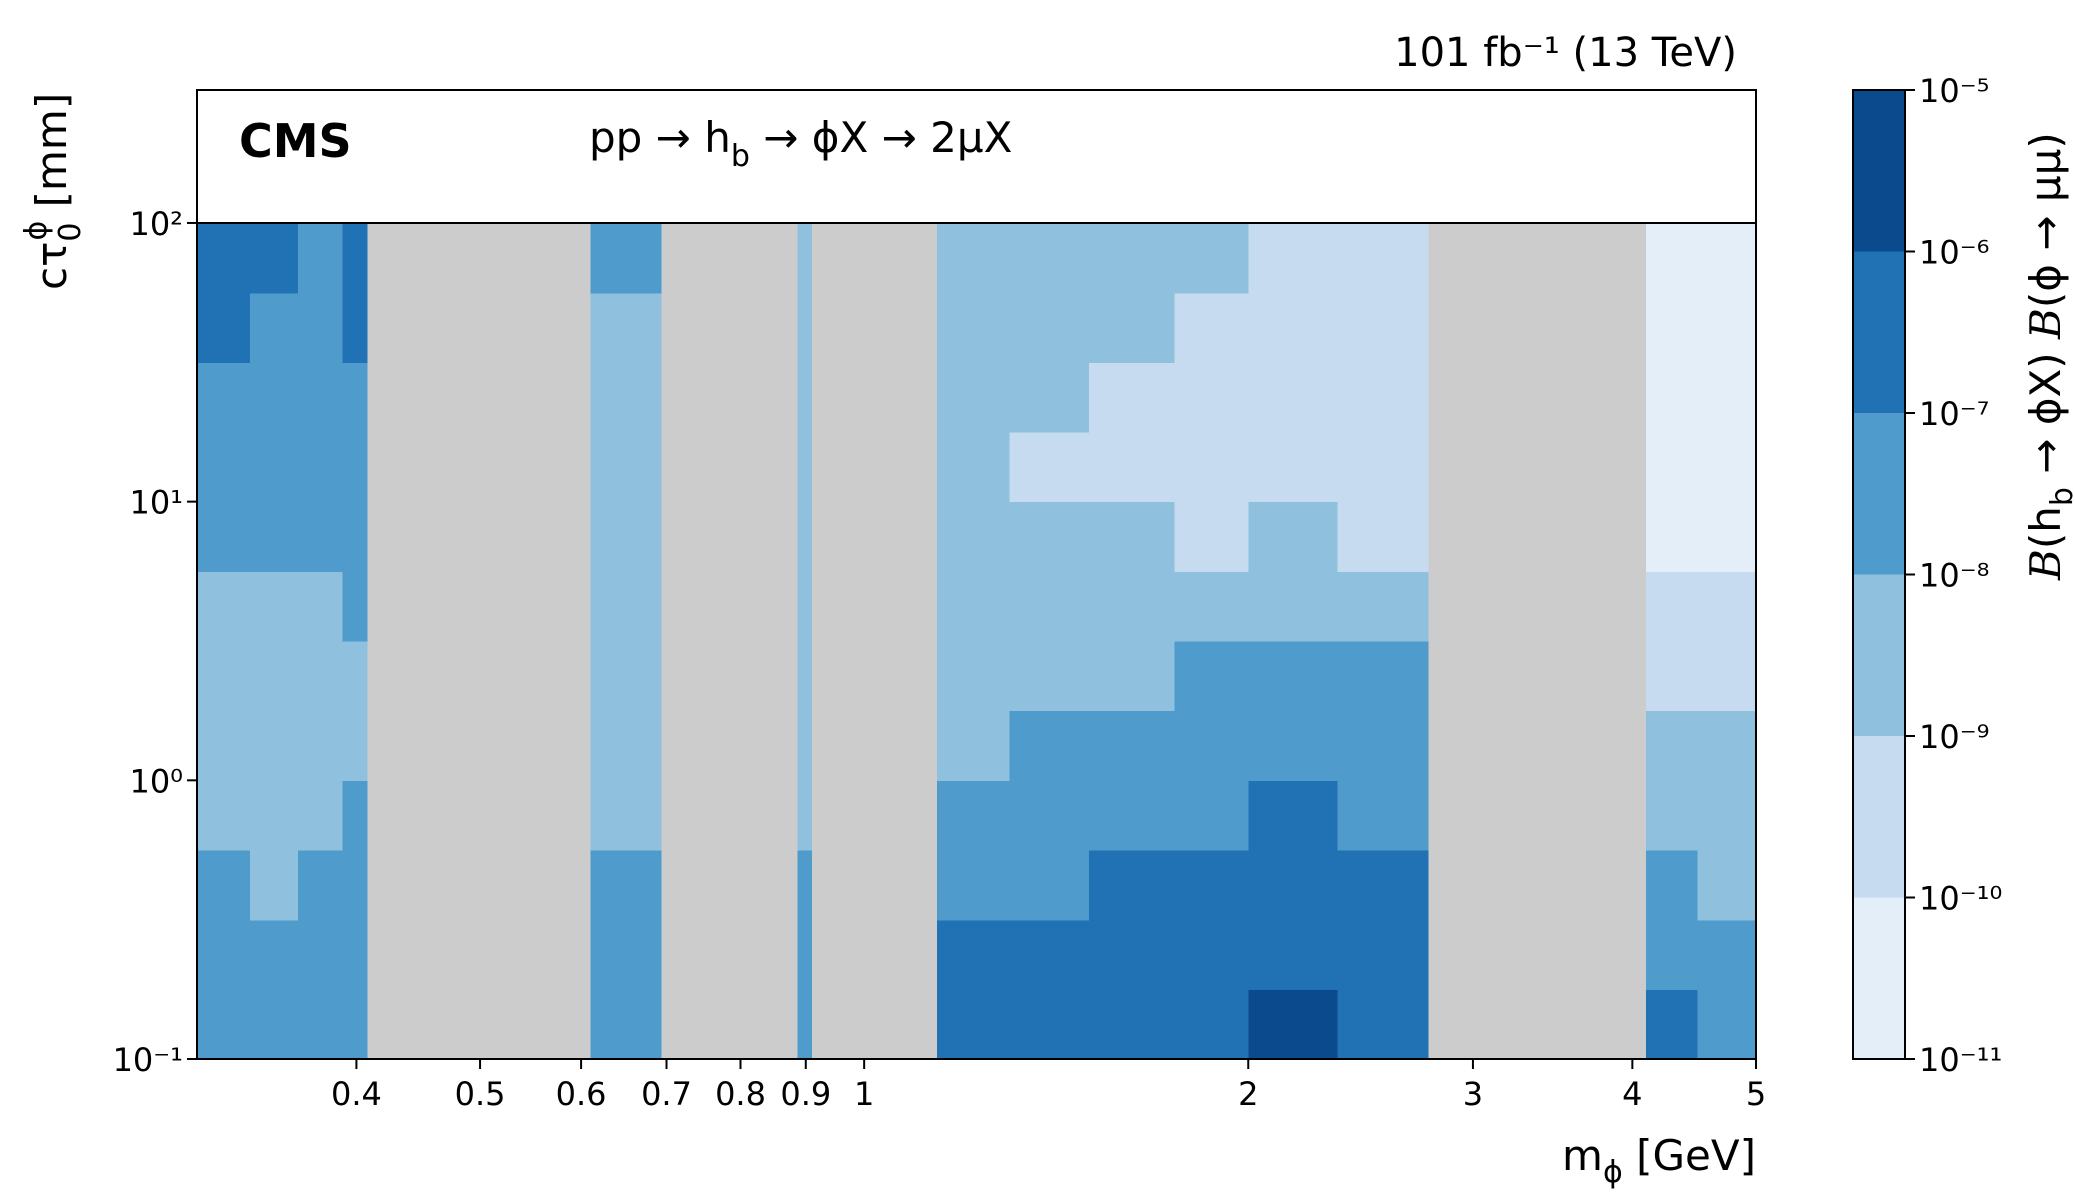 The image size is (2075, 1201). Describe the element at coordinates (2045, 413) in the screenshot. I see `colorbar-label-text: → ϕX)` at that location.